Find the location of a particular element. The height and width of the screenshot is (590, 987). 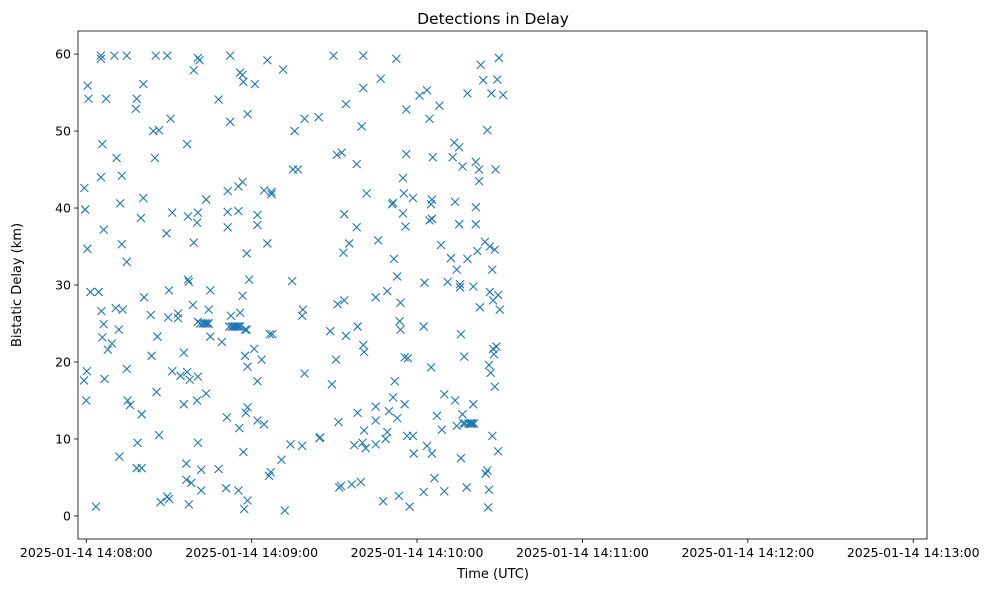

x-axis-label: Time (UTC) is located at coordinates (492, 574).